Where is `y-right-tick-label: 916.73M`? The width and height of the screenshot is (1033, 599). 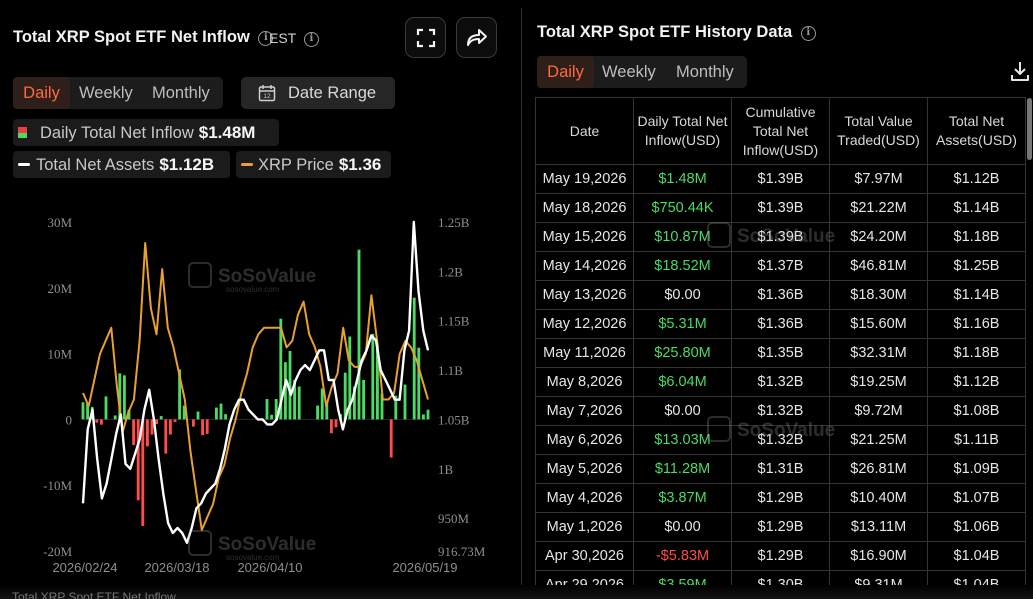
y-right-tick-label: 916.73M is located at coordinates (462, 551).